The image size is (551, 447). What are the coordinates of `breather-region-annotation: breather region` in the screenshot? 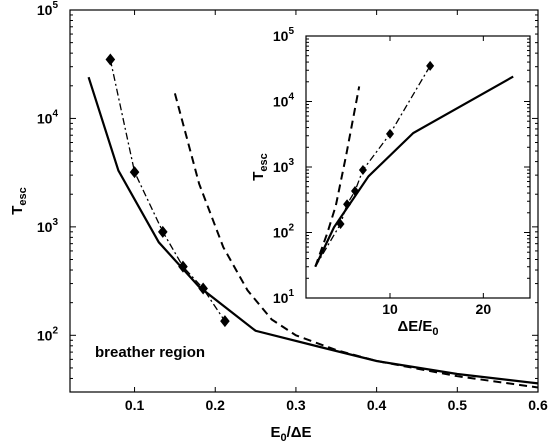 It's located at (150, 352).